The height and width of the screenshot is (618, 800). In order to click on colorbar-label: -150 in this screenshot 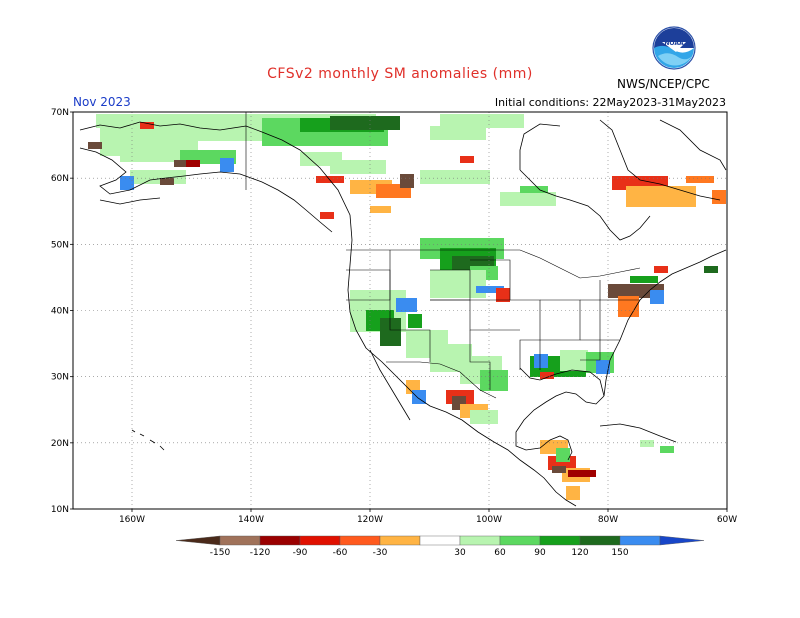, I will do `click(220, 553)`.